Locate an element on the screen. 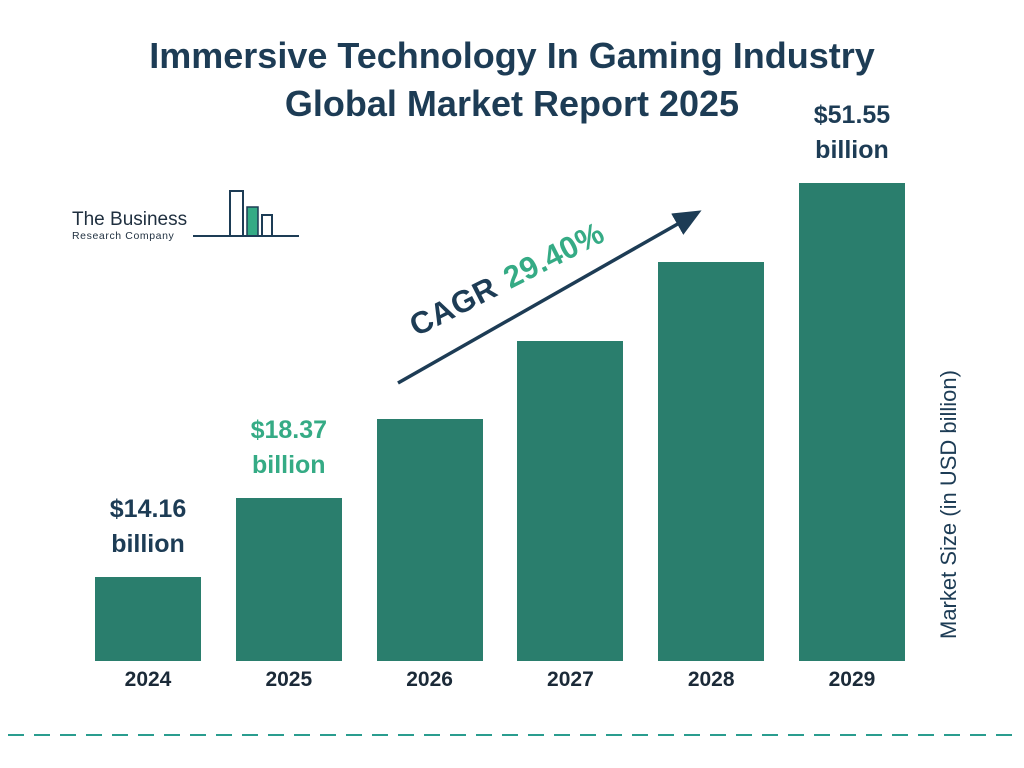  logo-name-line-1: The Business is located at coordinates (130, 220).